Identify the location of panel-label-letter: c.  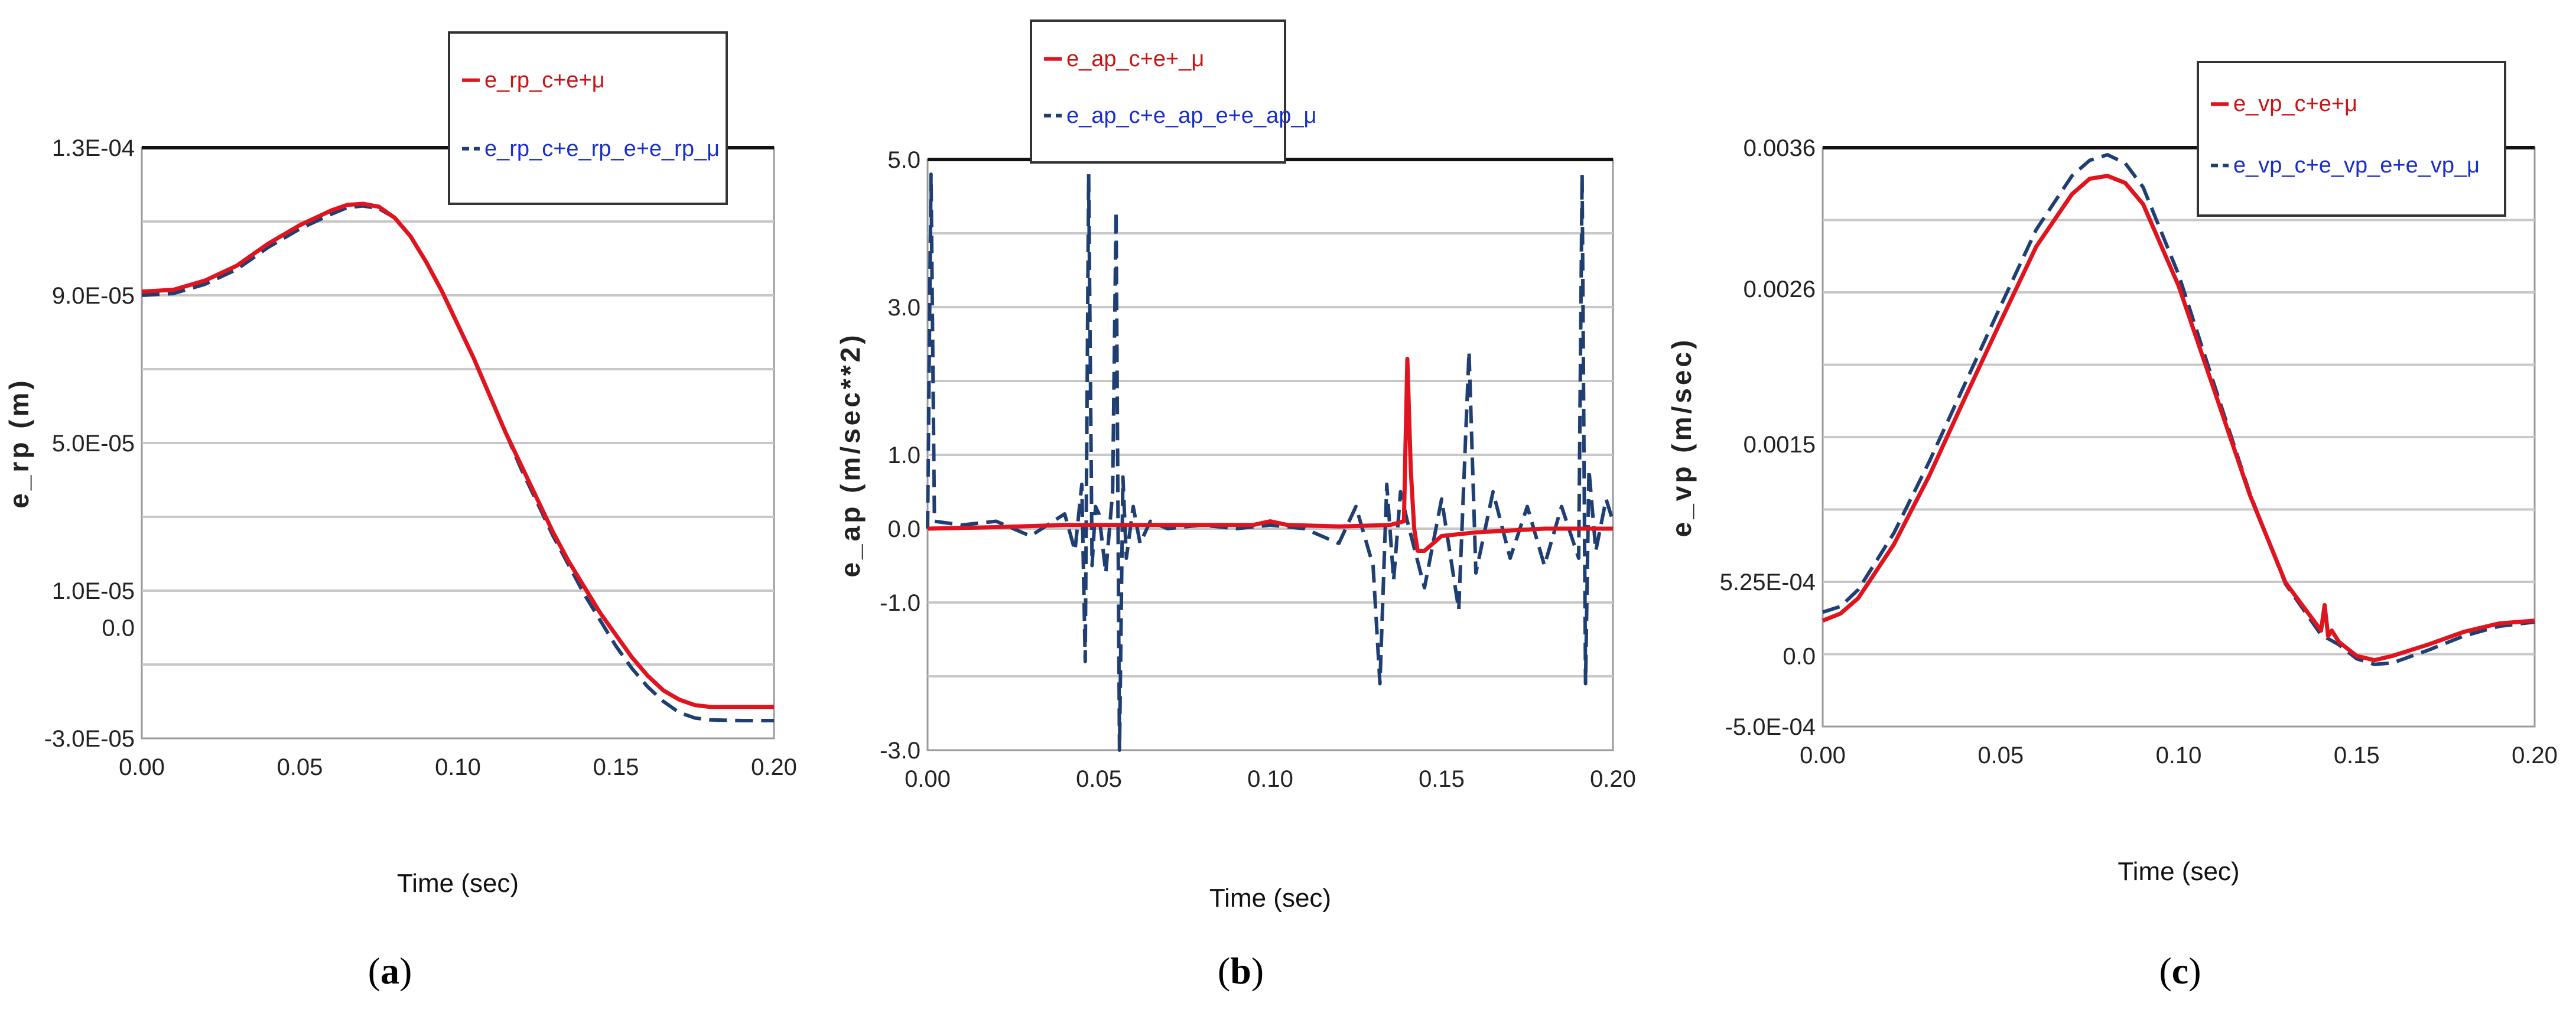
(2180, 971).